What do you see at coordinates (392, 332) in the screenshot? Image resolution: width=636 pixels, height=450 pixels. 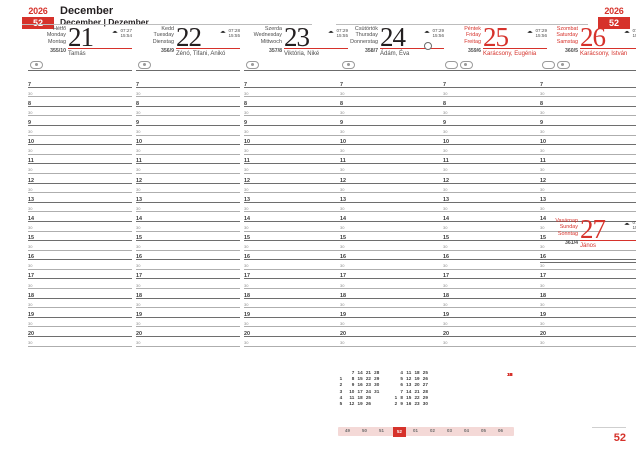 I see `time-slot-hour: 20` at bounding box center [392, 332].